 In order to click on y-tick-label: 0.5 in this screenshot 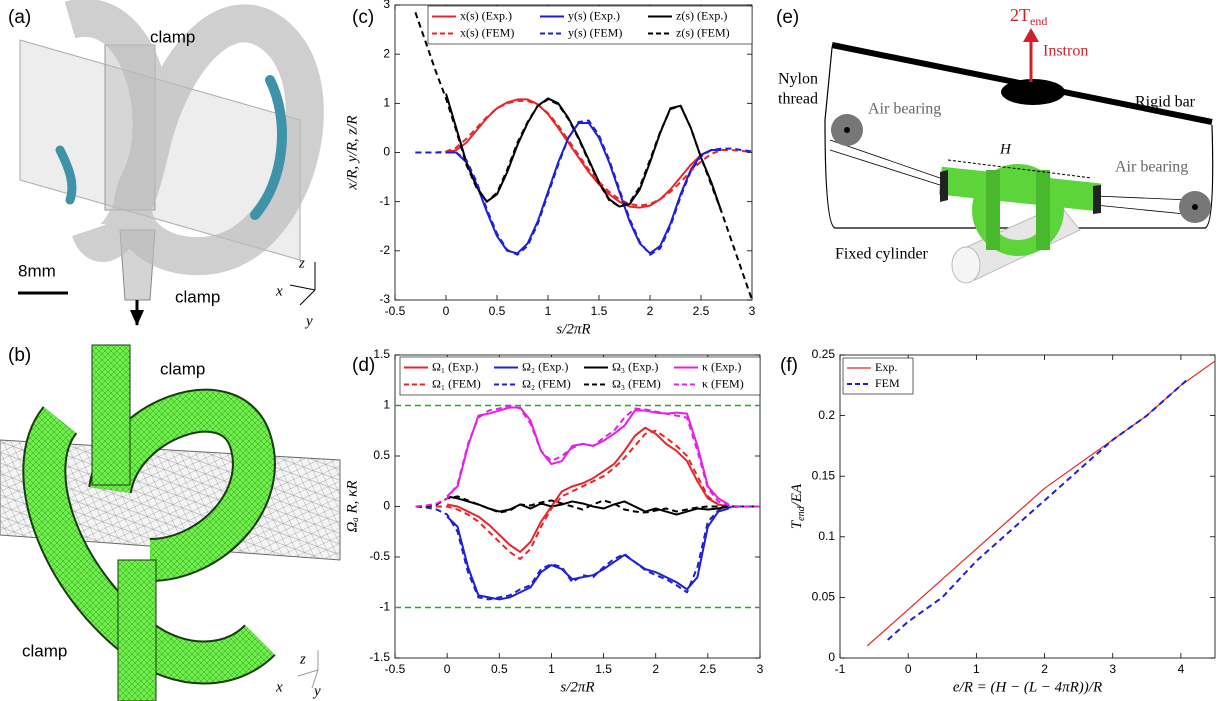, I will do `click(381, 455)`.